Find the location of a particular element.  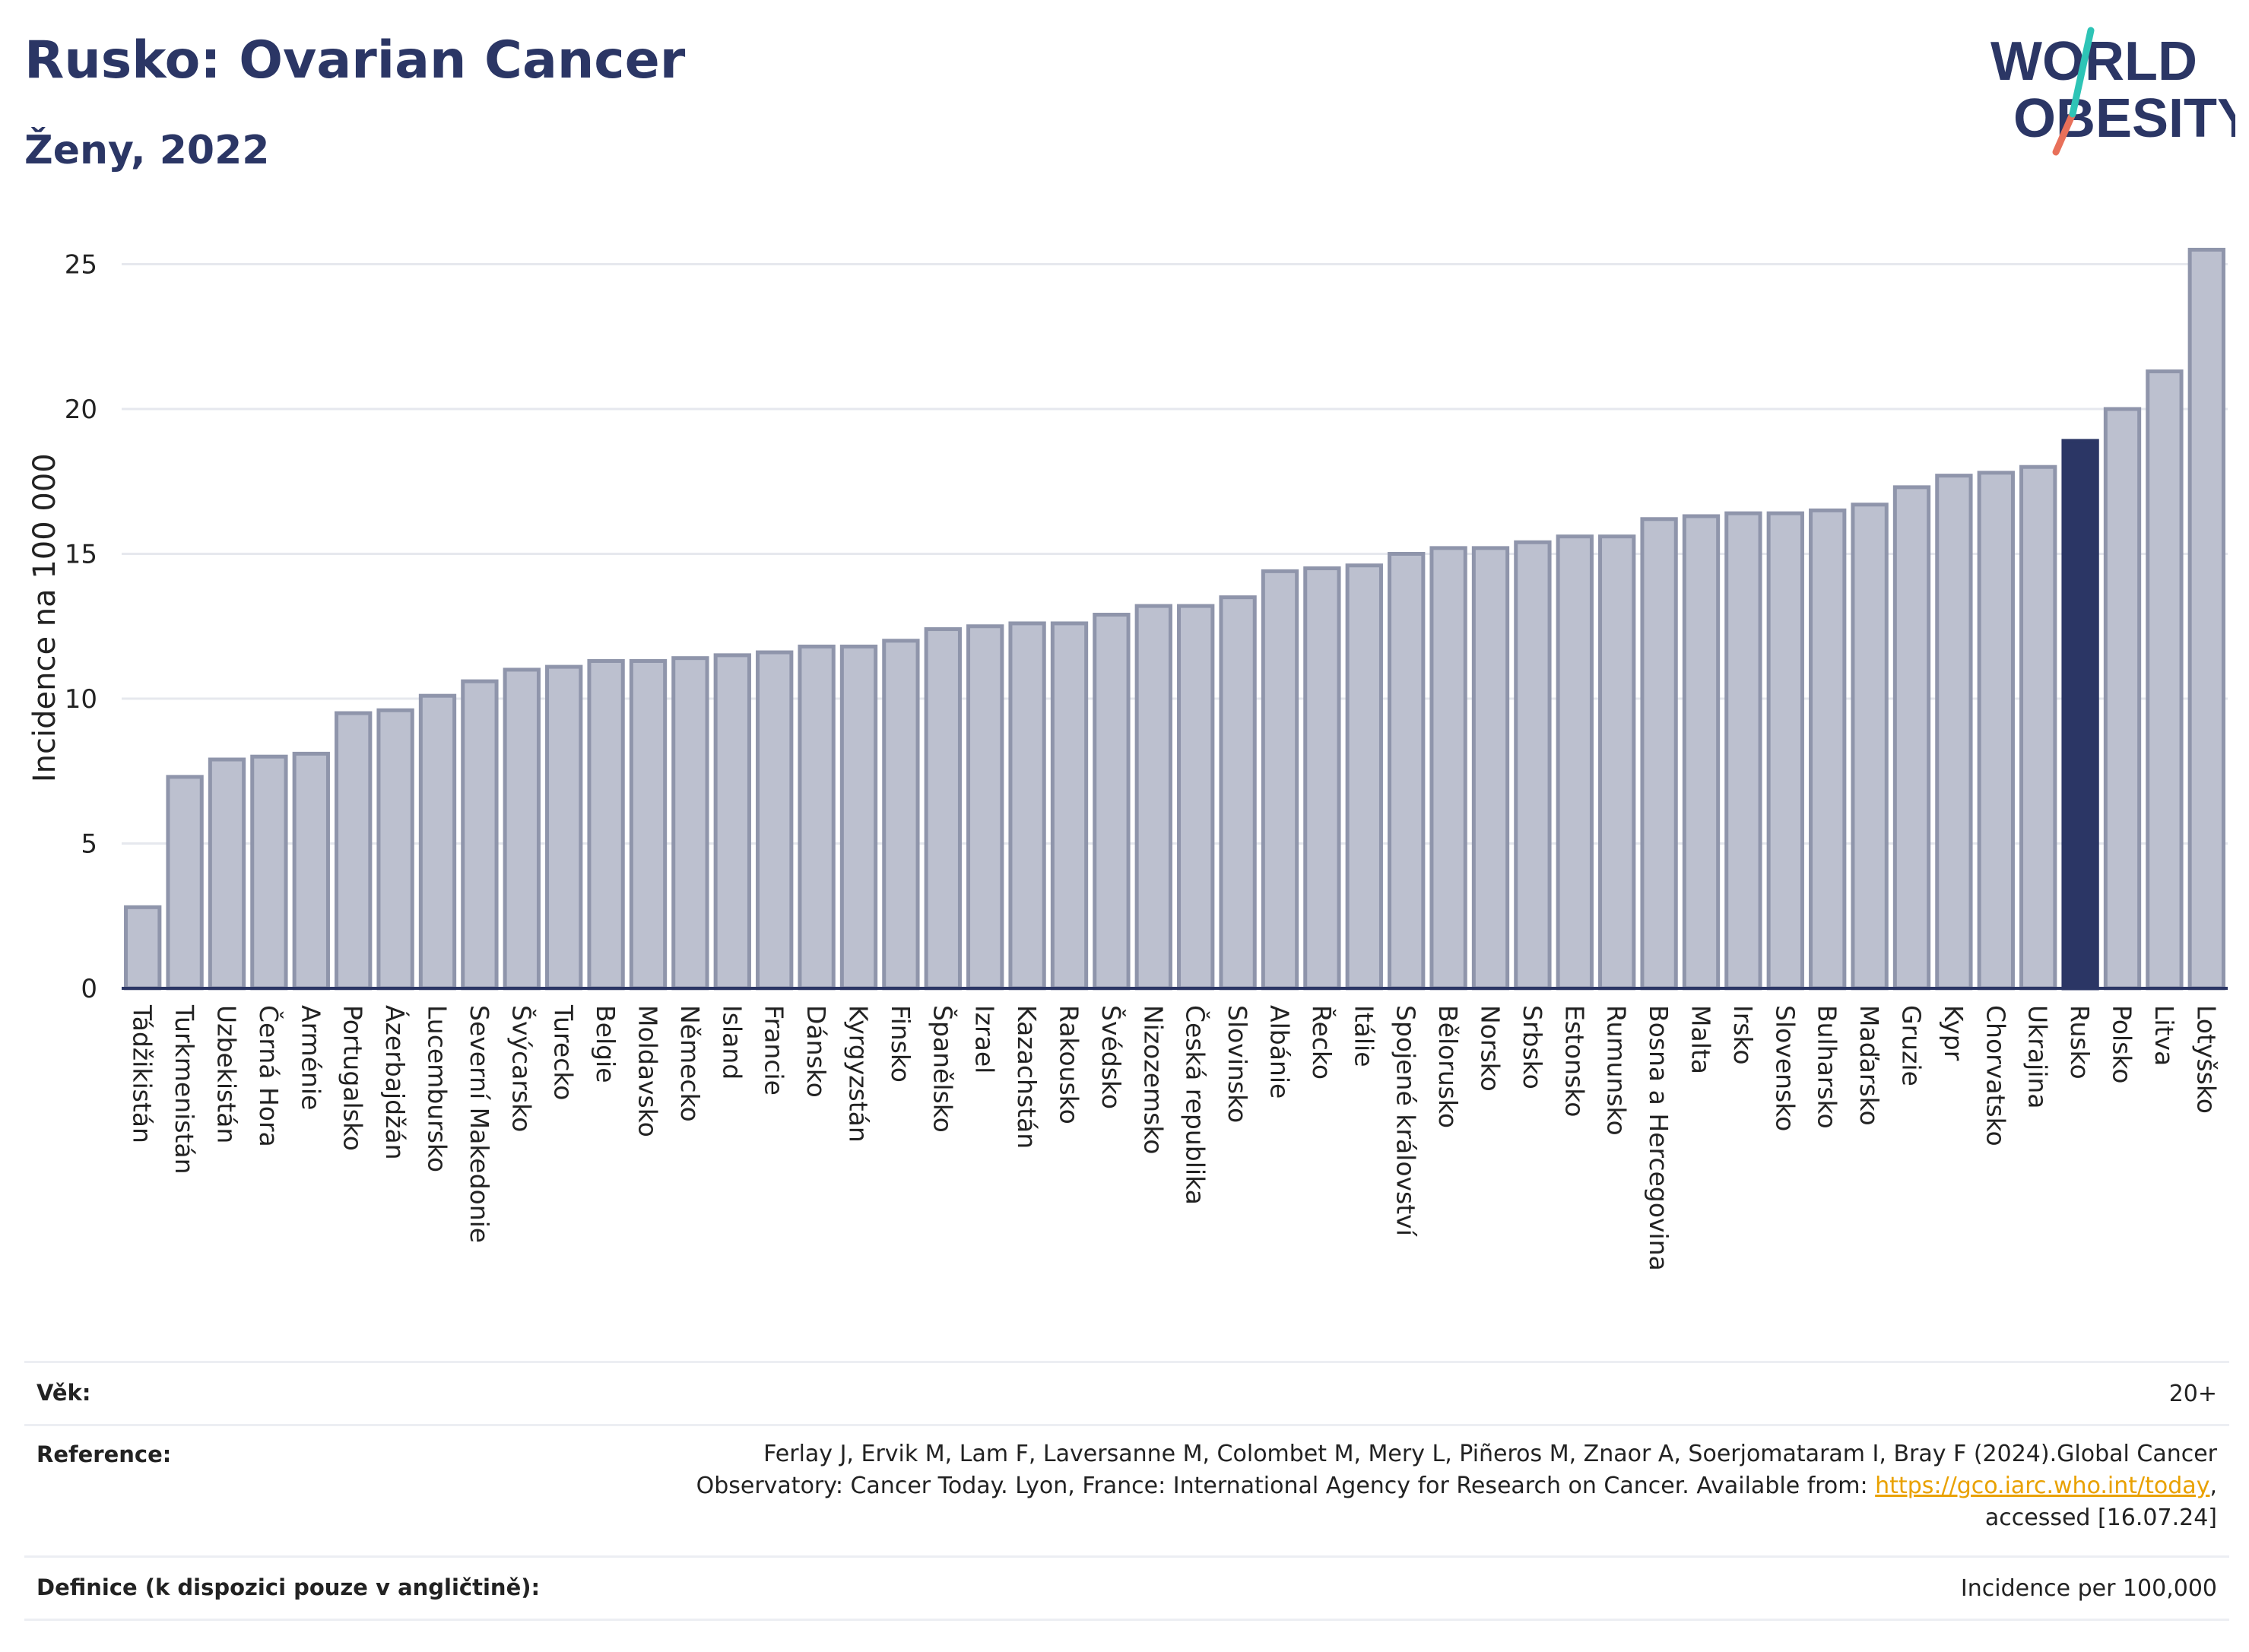

x-tick-label: Norsko is located at coordinates (1490, 1048).